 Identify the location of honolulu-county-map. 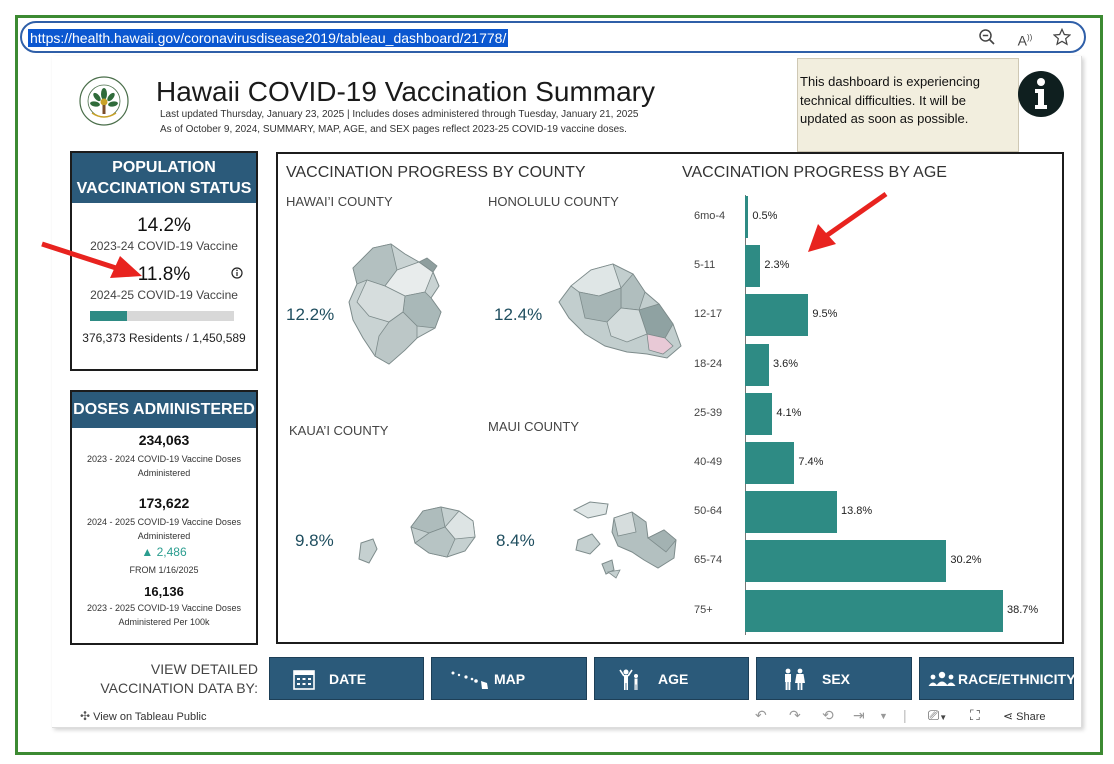
(619, 311).